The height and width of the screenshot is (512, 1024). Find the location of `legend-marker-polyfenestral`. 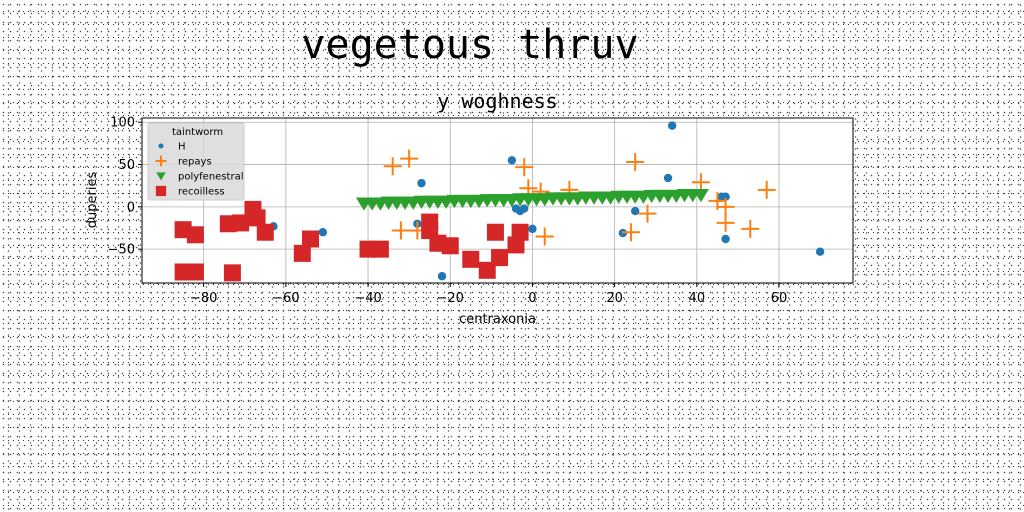

legend-marker-polyfenestral is located at coordinates (161, 176).